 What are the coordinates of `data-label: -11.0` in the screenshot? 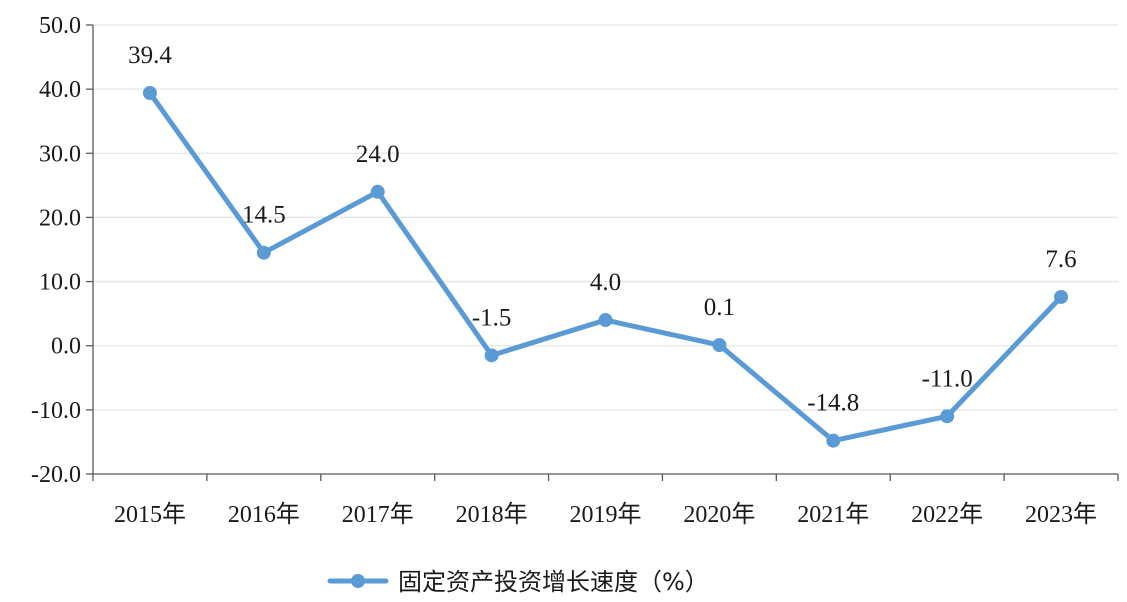 It's located at (947, 378).